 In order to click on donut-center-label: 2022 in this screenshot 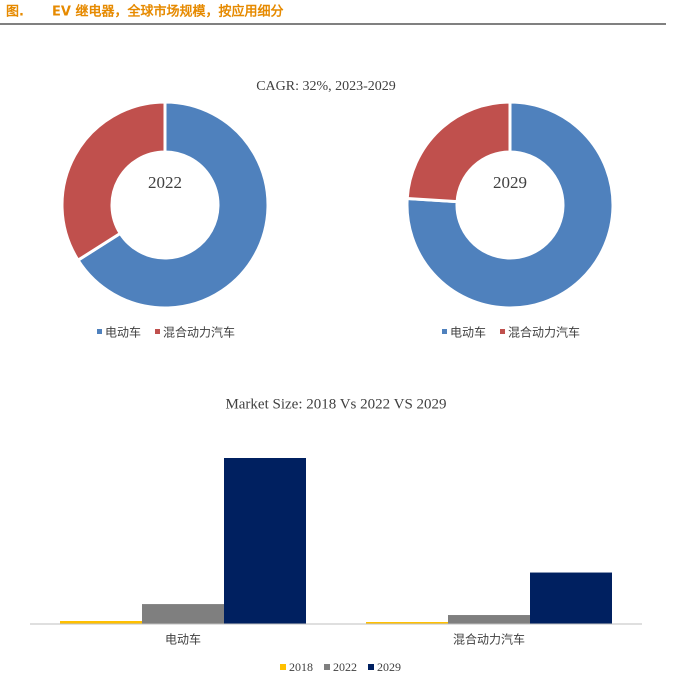, I will do `click(165, 182)`.